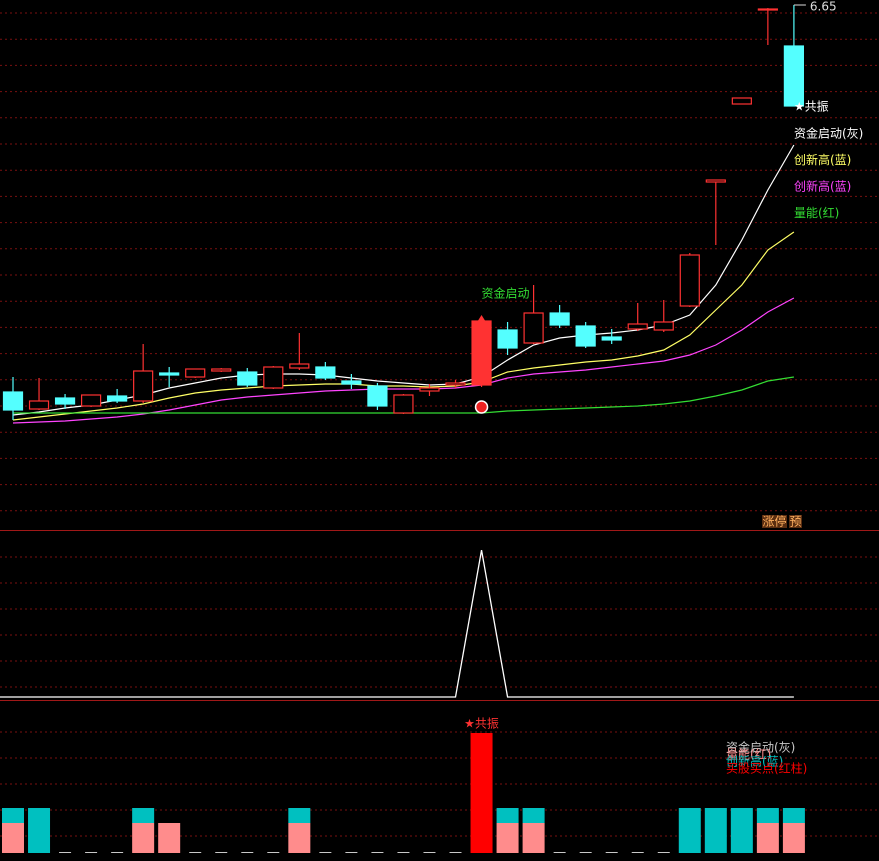 The image size is (879, 861). What do you see at coordinates (506, 293) in the screenshot?
I see `signal-label: 资金启动` at bounding box center [506, 293].